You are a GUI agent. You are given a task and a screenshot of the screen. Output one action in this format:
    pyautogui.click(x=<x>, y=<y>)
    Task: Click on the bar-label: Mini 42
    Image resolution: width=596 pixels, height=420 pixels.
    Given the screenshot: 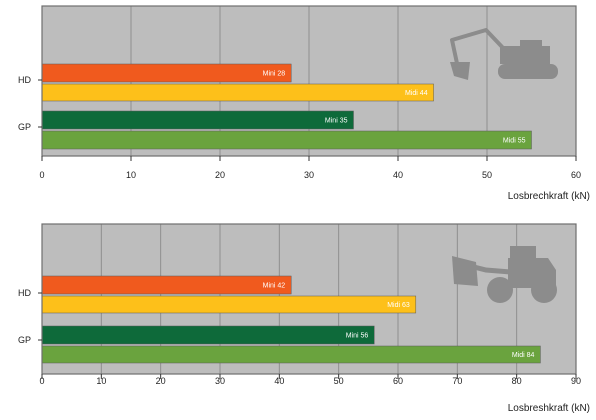 What is the action you would take?
    pyautogui.click(x=274, y=286)
    